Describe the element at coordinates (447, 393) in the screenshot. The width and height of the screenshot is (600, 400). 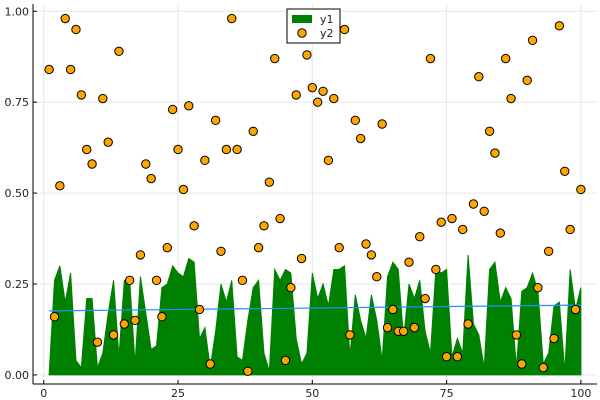
I see `x-tick-label: 75` at that location.